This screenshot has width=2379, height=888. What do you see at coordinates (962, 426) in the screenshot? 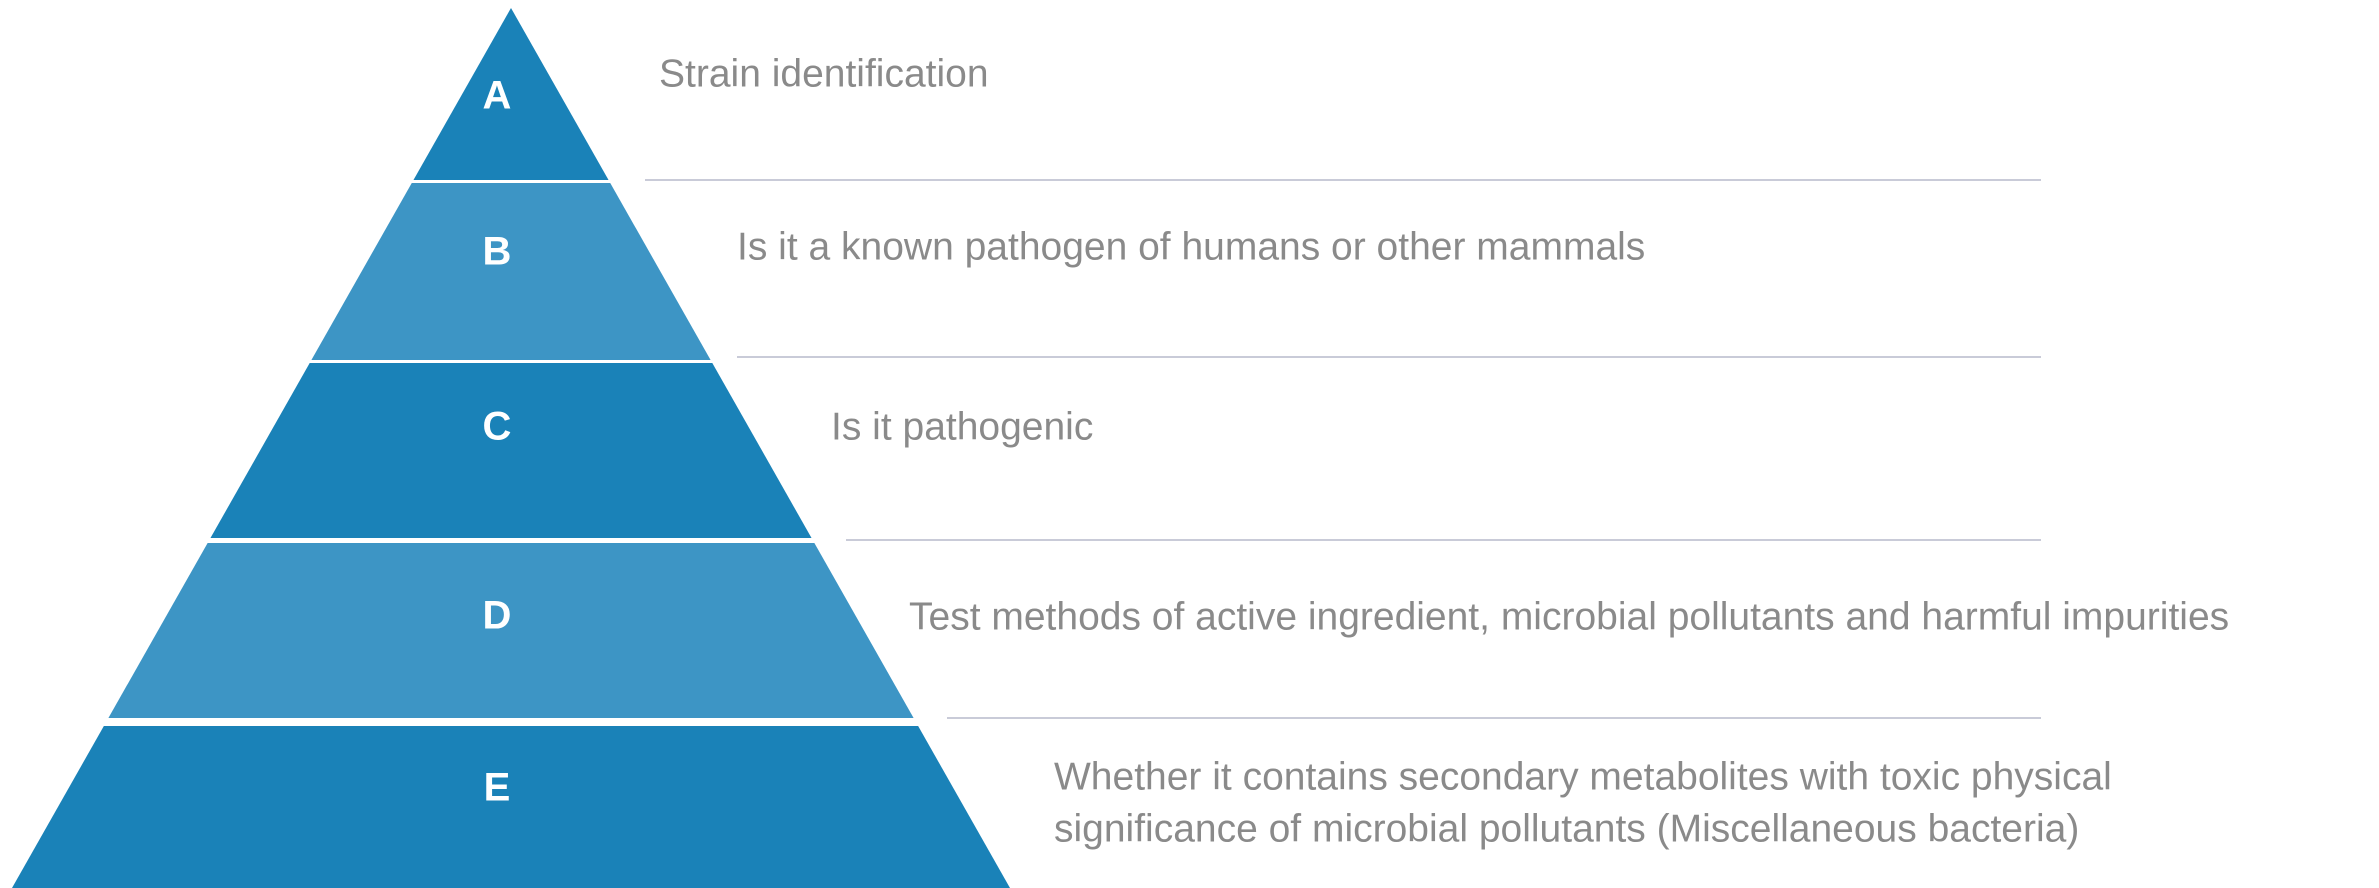
I see `level-description: Is it pathogenic` at bounding box center [962, 426].